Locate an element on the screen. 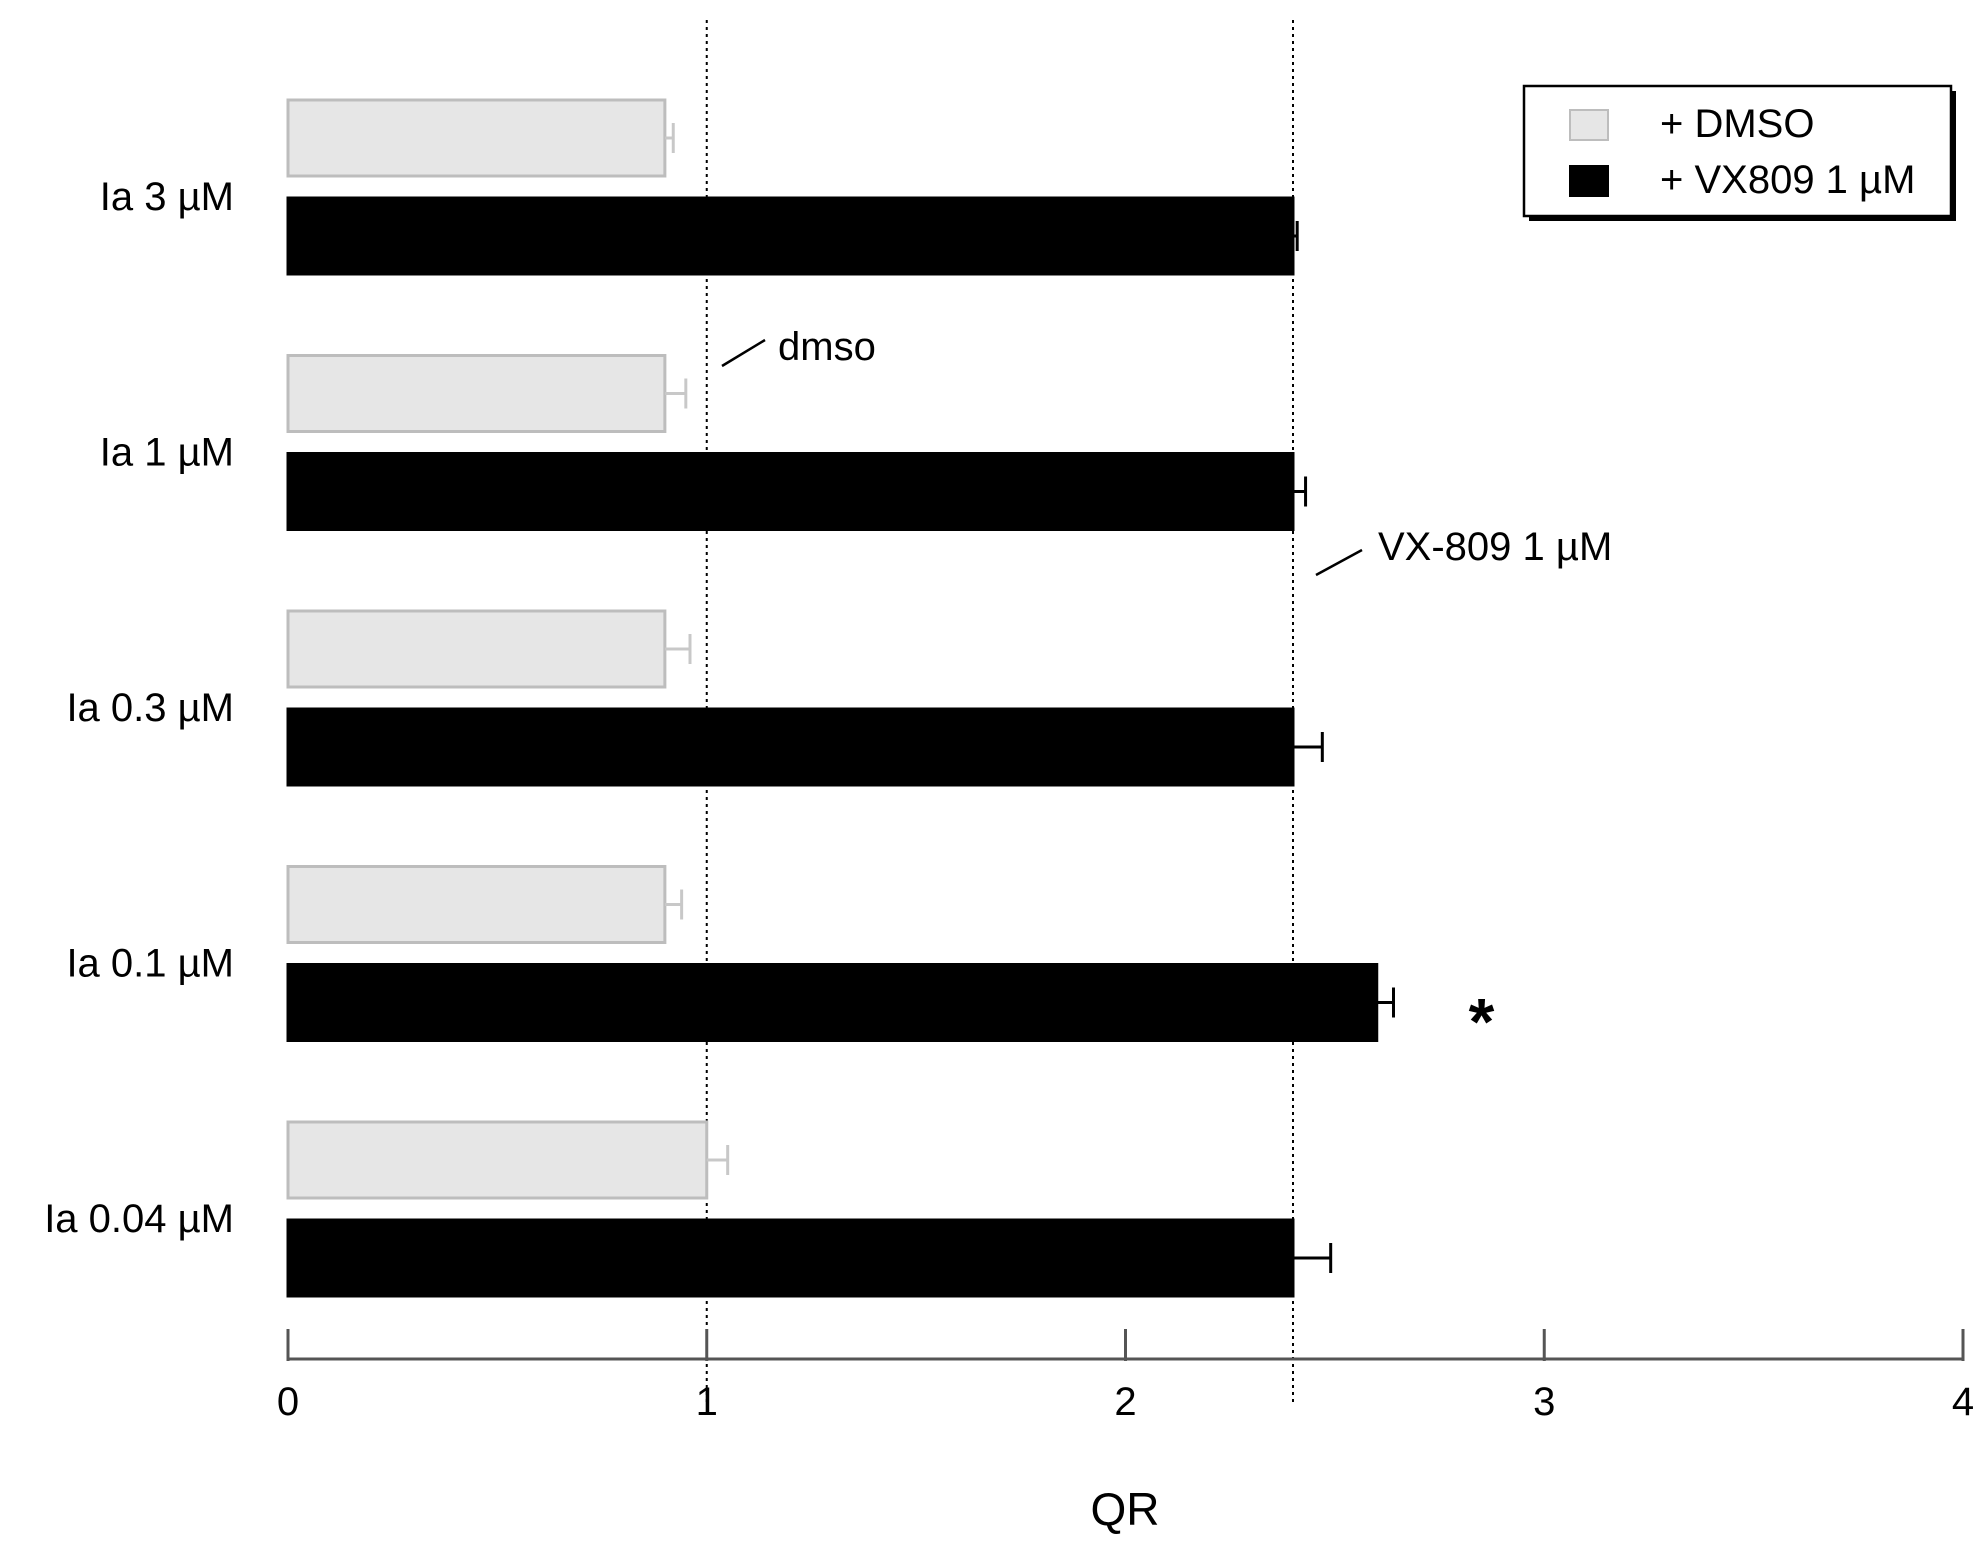  x-tick-label: 4 is located at coordinates (1963, 1402).